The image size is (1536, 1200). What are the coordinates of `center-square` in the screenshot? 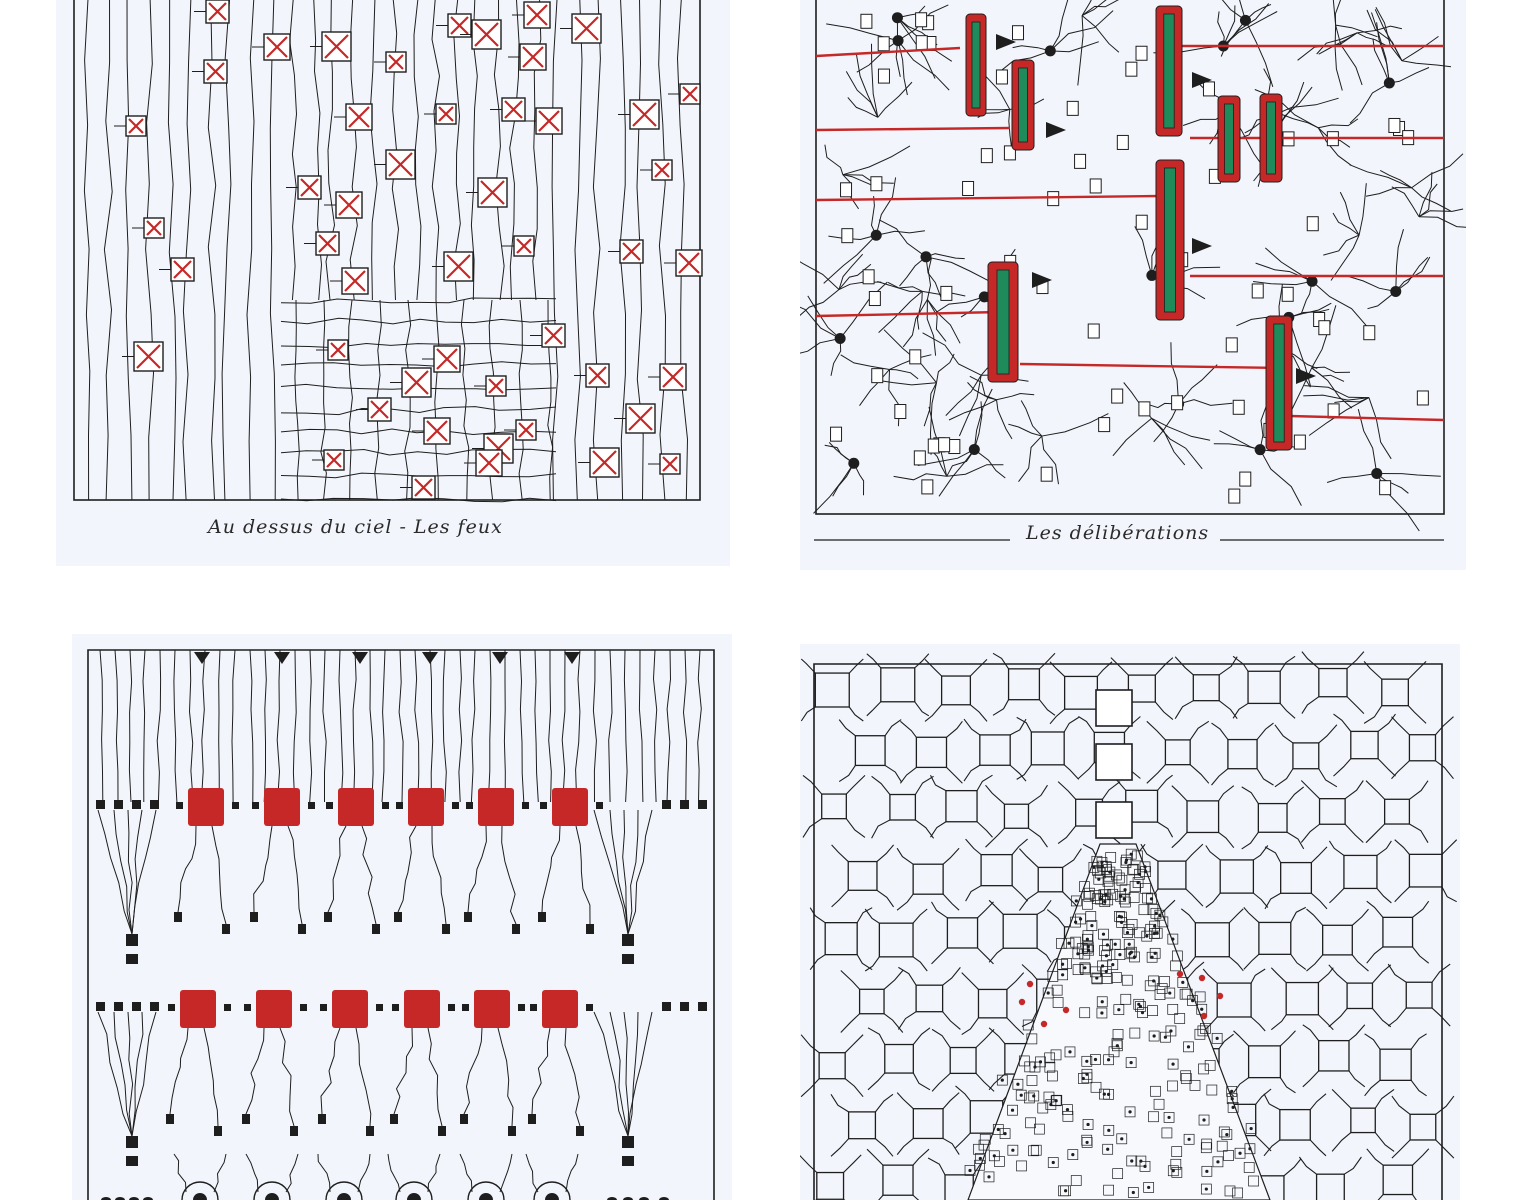 It's located at (1114, 708).